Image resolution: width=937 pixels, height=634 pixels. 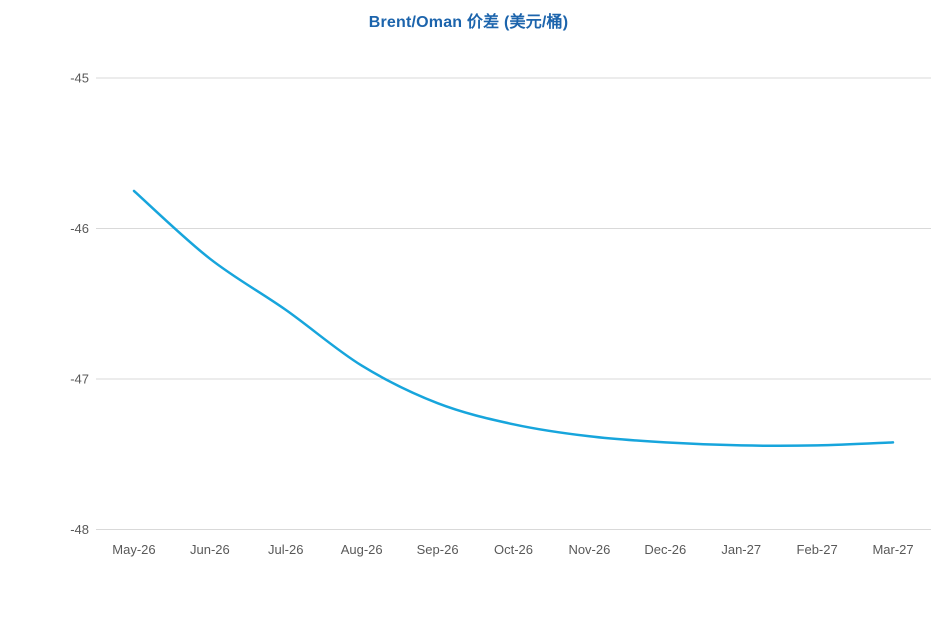 What do you see at coordinates (438, 549) in the screenshot?
I see `x-axis-tick-label: Sep-26` at bounding box center [438, 549].